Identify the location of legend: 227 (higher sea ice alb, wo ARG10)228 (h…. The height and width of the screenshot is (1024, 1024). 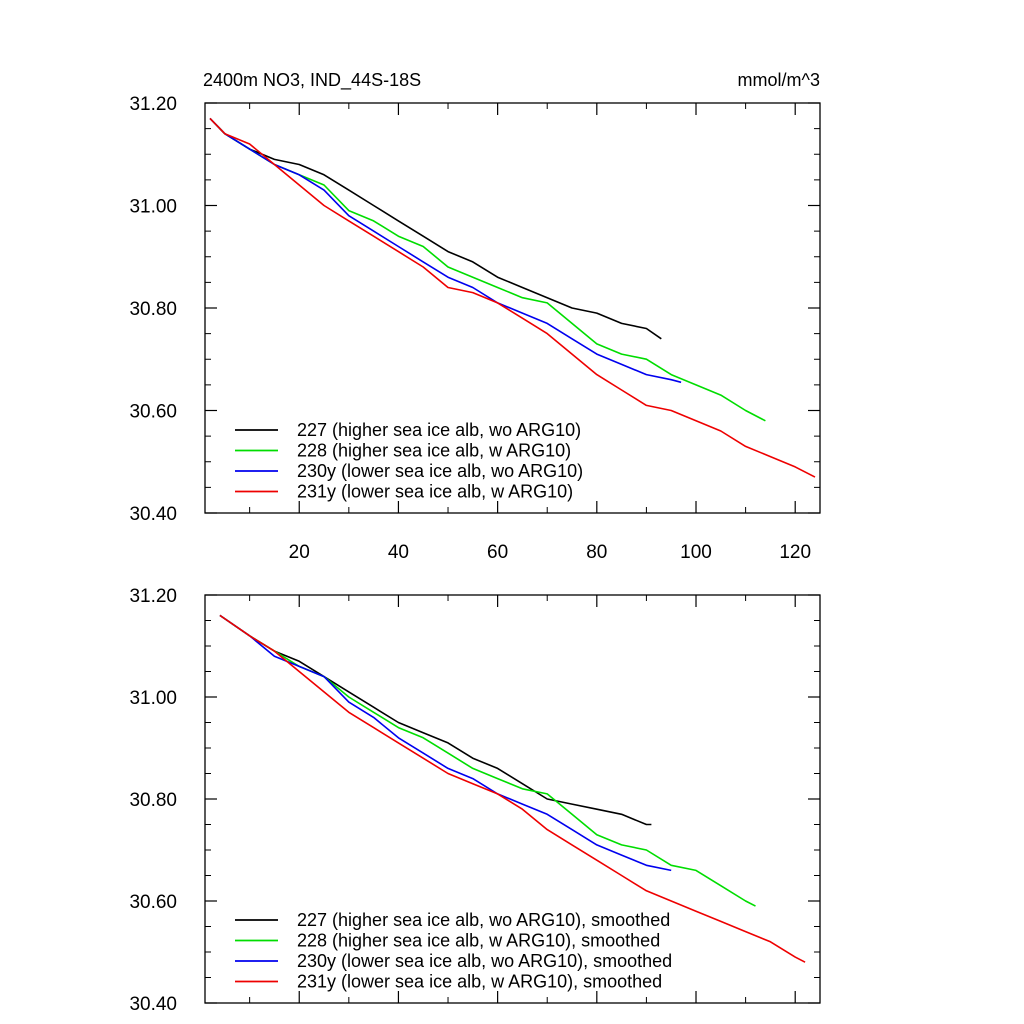
(409, 461).